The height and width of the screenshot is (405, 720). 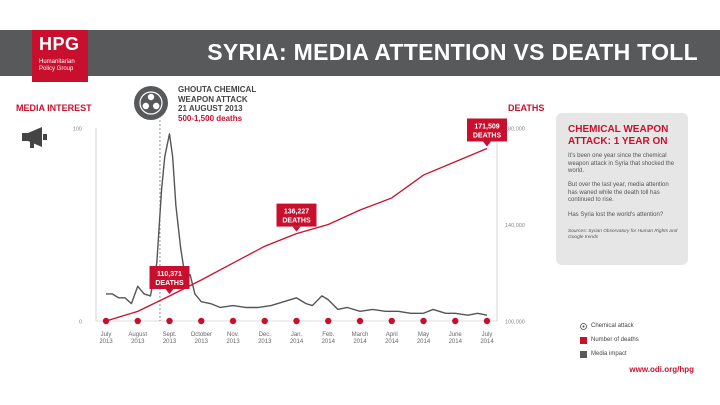 I want to click on biohazard-icon, so click(x=151, y=103).